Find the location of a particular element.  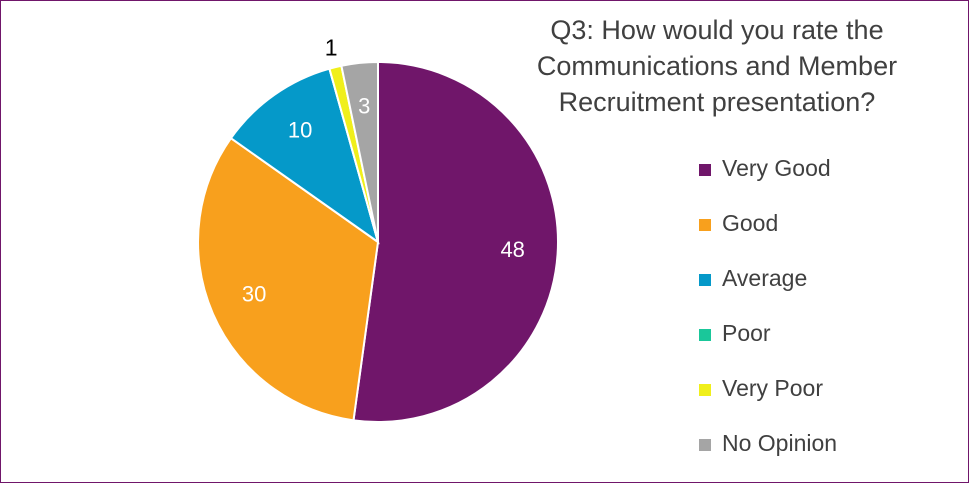

data-label: 3 is located at coordinates (364, 106).